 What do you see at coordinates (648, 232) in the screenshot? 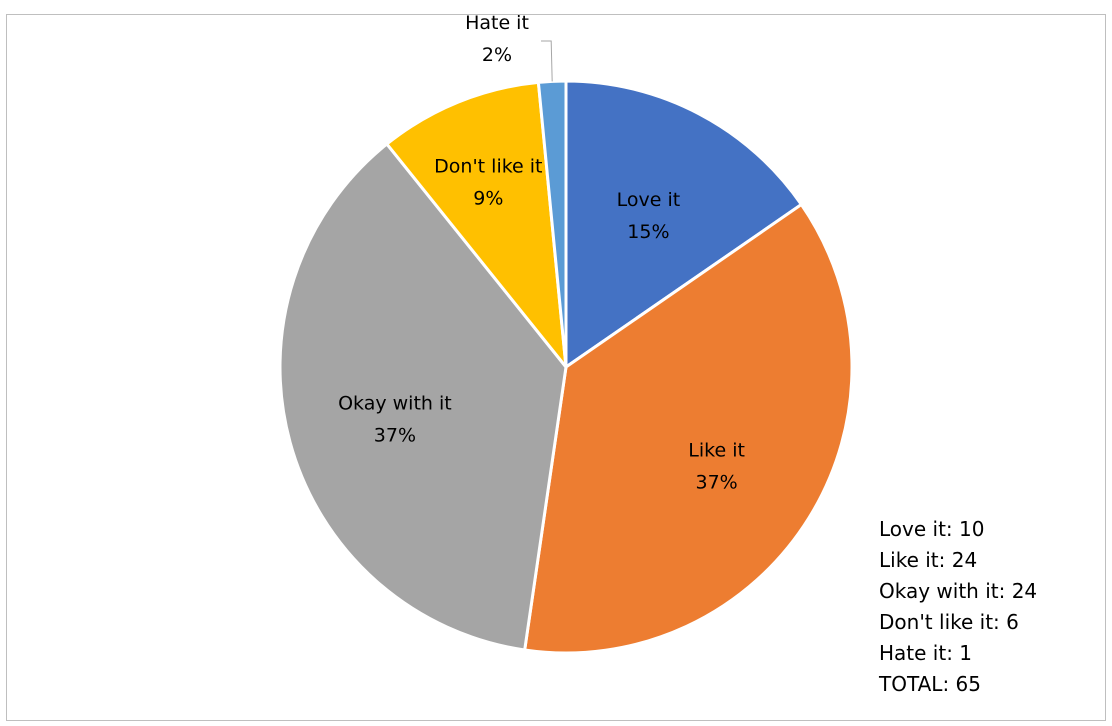
I see `data-label-percent-love-it: 15%` at bounding box center [648, 232].